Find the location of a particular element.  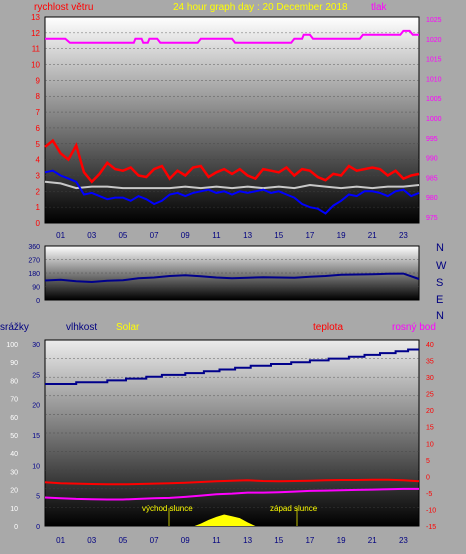

wind-axis-tick: 6 is located at coordinates (38, 128).